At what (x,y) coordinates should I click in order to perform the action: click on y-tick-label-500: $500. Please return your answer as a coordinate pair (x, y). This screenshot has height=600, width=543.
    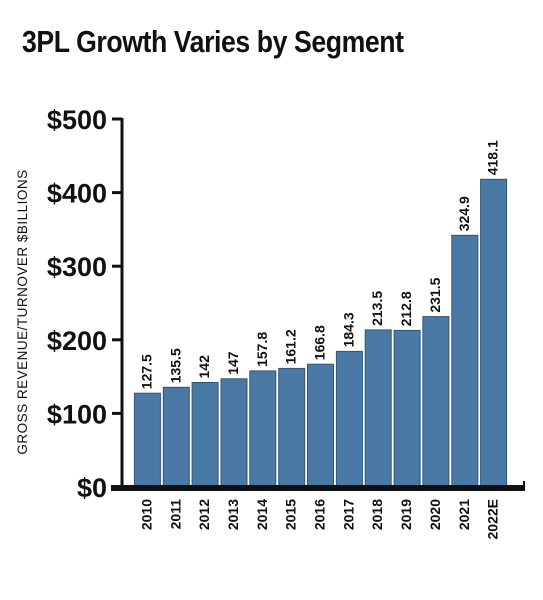
    Looking at the image, I should click on (77, 120).